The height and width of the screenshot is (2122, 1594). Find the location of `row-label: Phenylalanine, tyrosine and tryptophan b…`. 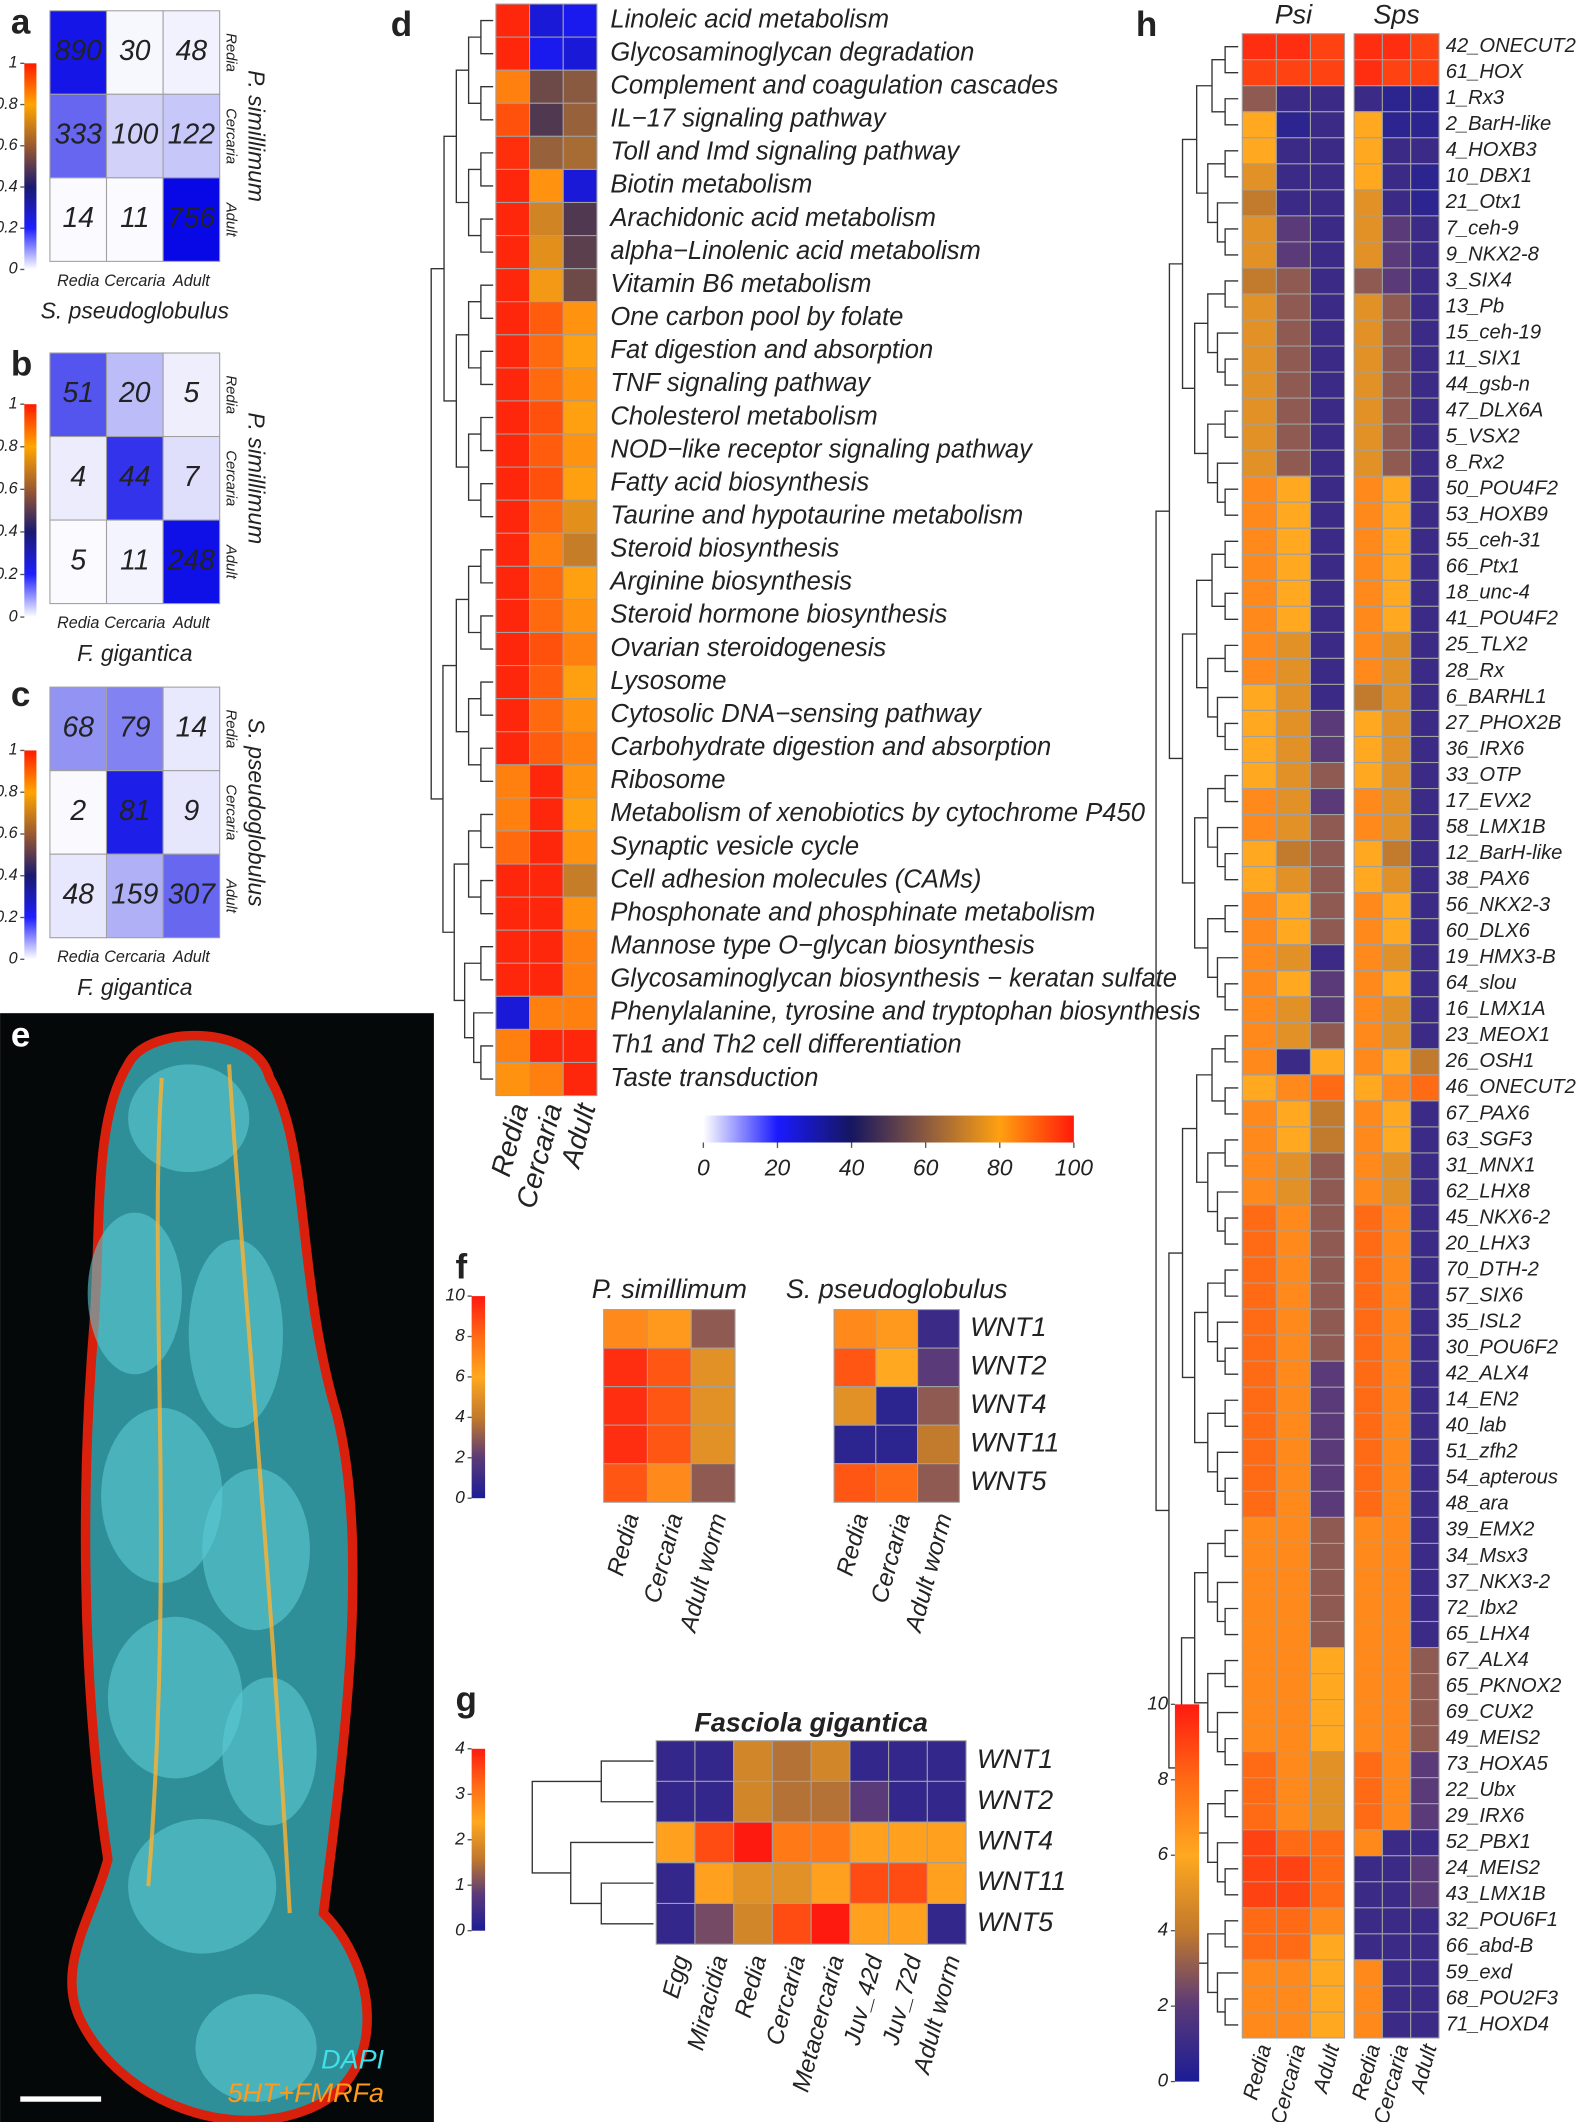

row-label: Phenylalanine, tyrosine and tryptophan b… is located at coordinates (905, 1012).